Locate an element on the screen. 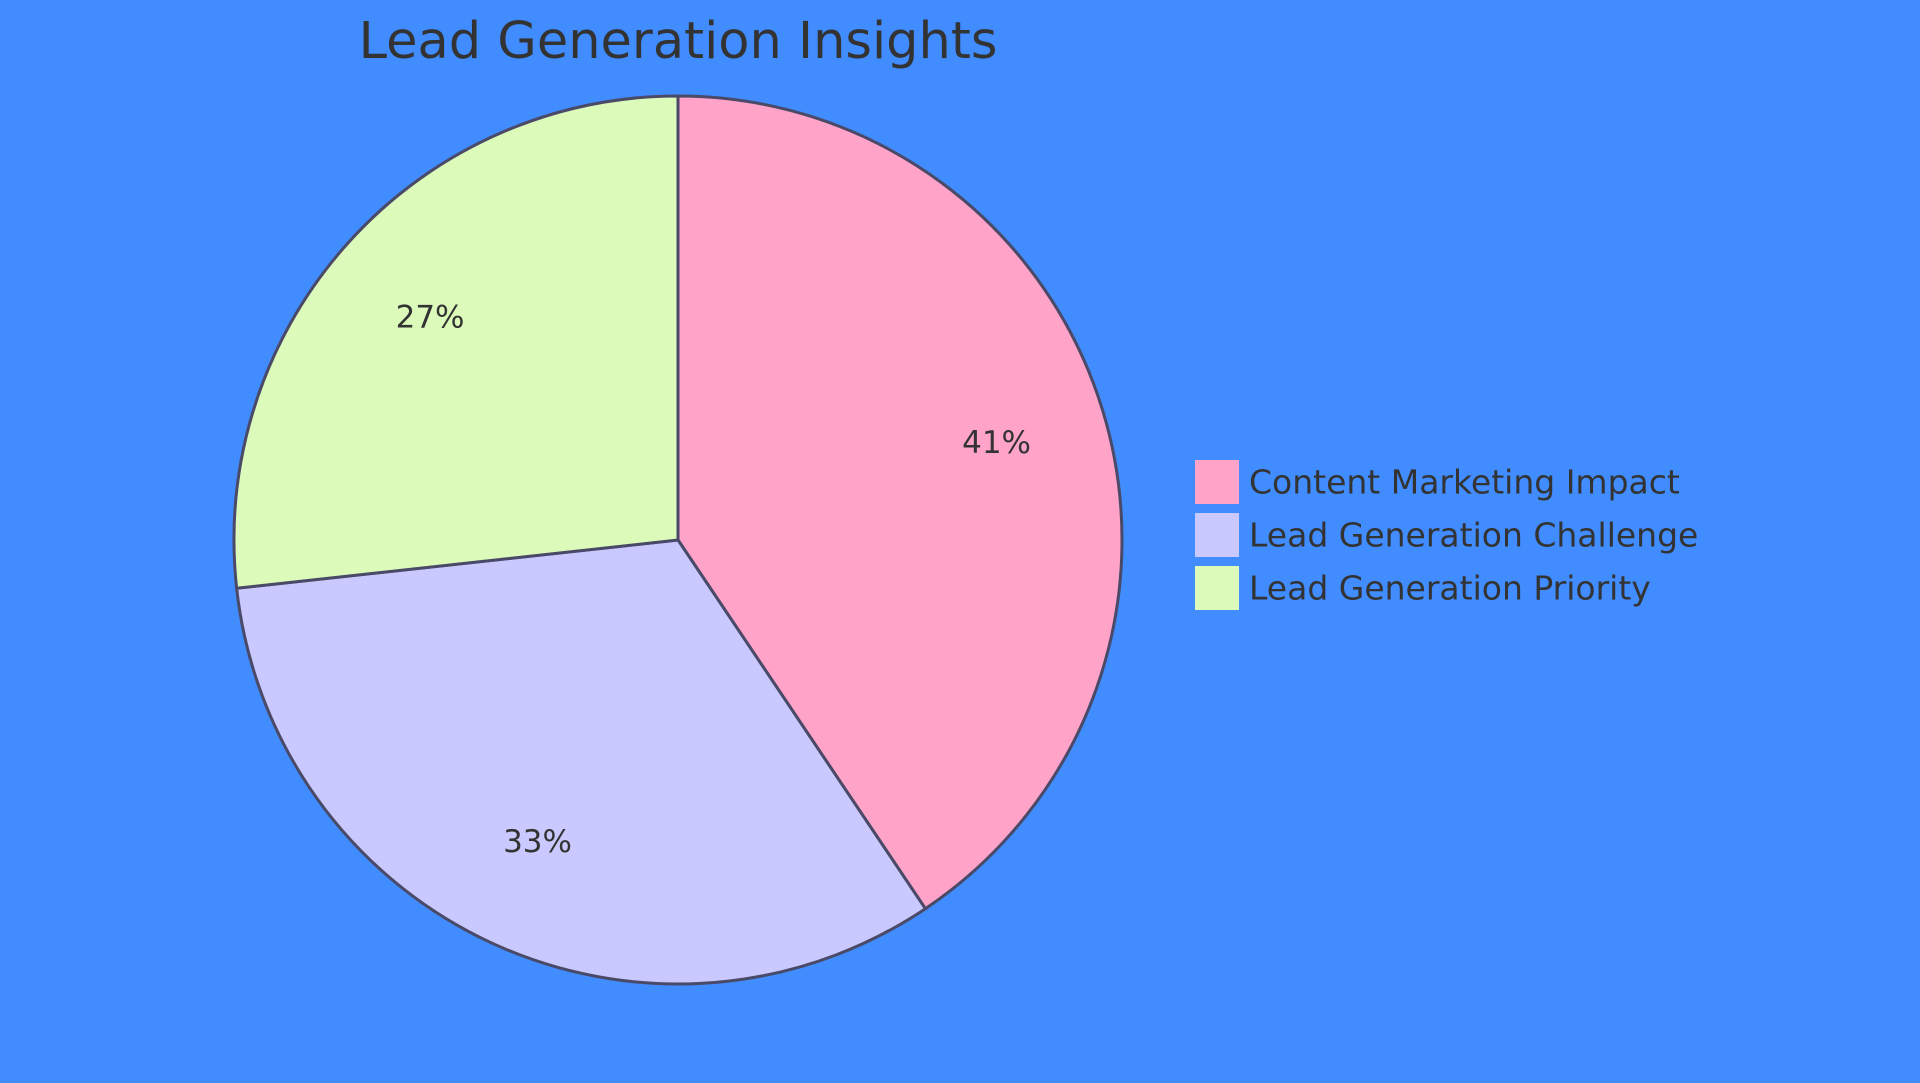 The width and height of the screenshot is (1920, 1083). legend-swatch-content-marketing-impact is located at coordinates (1217, 482).